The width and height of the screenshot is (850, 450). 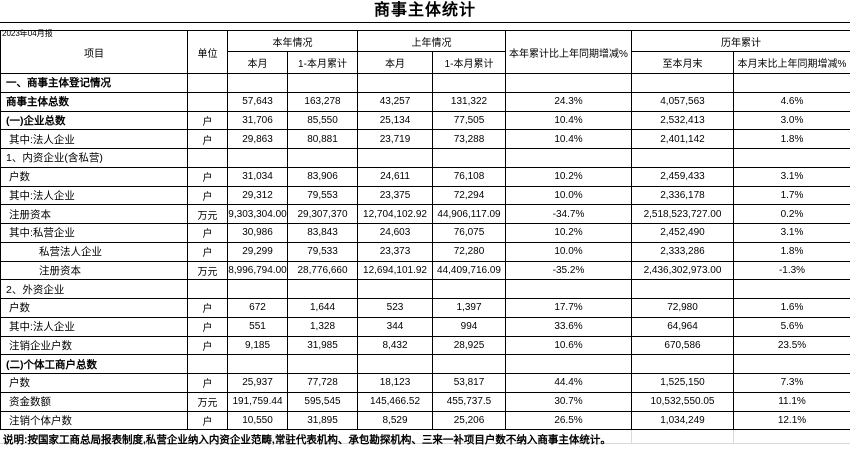 What do you see at coordinates (469, 401) in the screenshot?
I see `row-value: 455,737.5` at bounding box center [469, 401].